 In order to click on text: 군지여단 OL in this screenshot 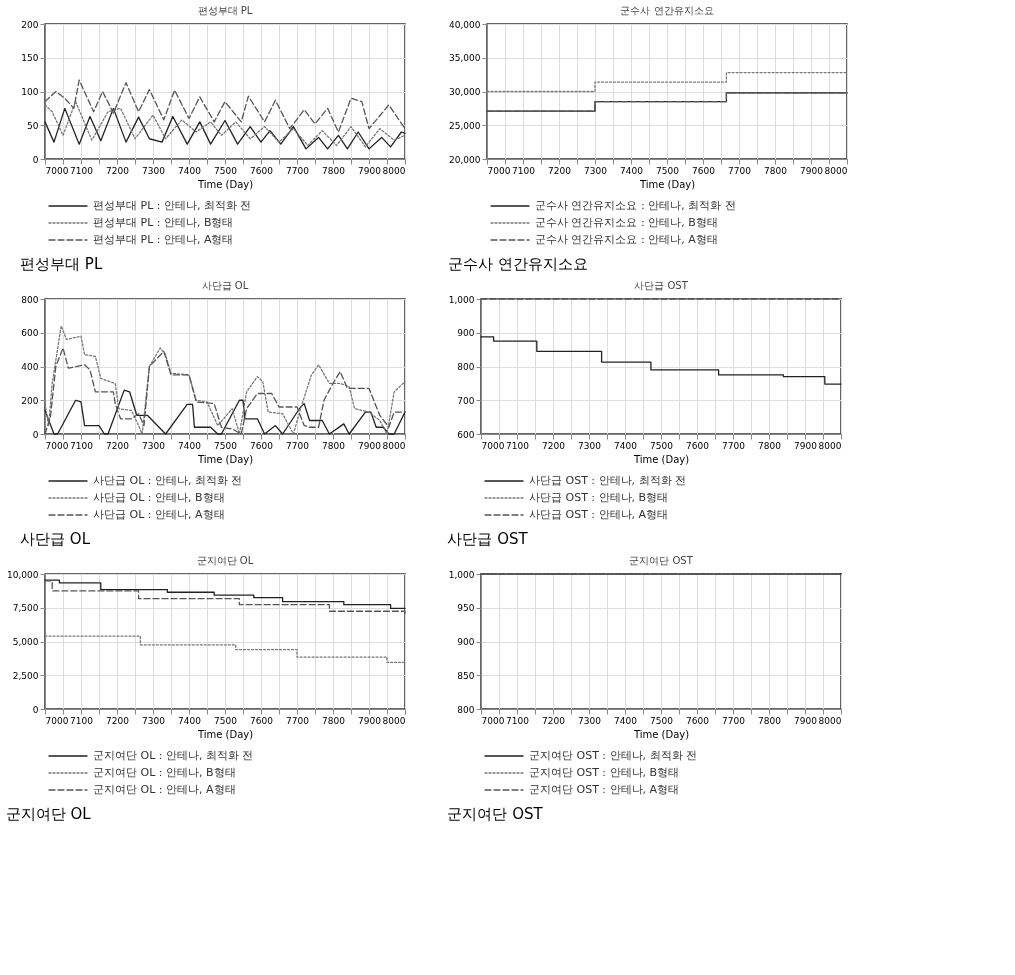, I will do `click(48, 813)`.